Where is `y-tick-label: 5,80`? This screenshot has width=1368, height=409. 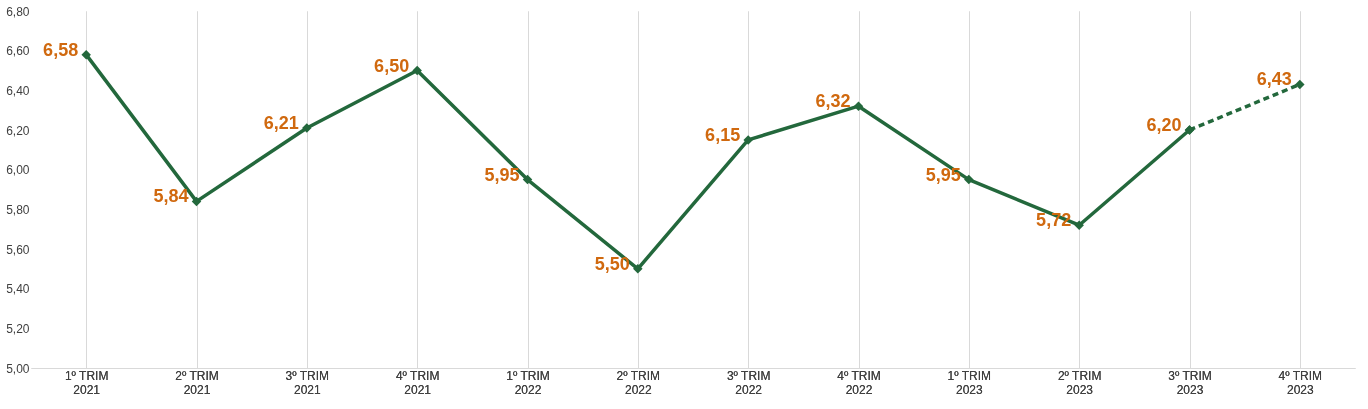 y-tick-label: 5,80 is located at coordinates (18, 209).